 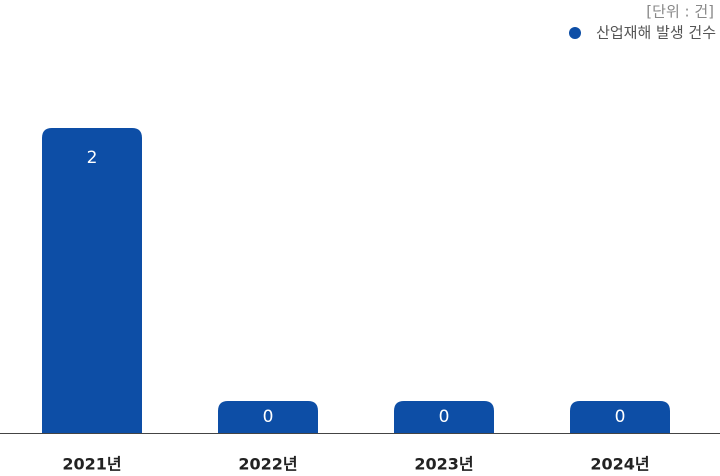 I want to click on unit-label: [단위 : 건], so click(x=680, y=12).